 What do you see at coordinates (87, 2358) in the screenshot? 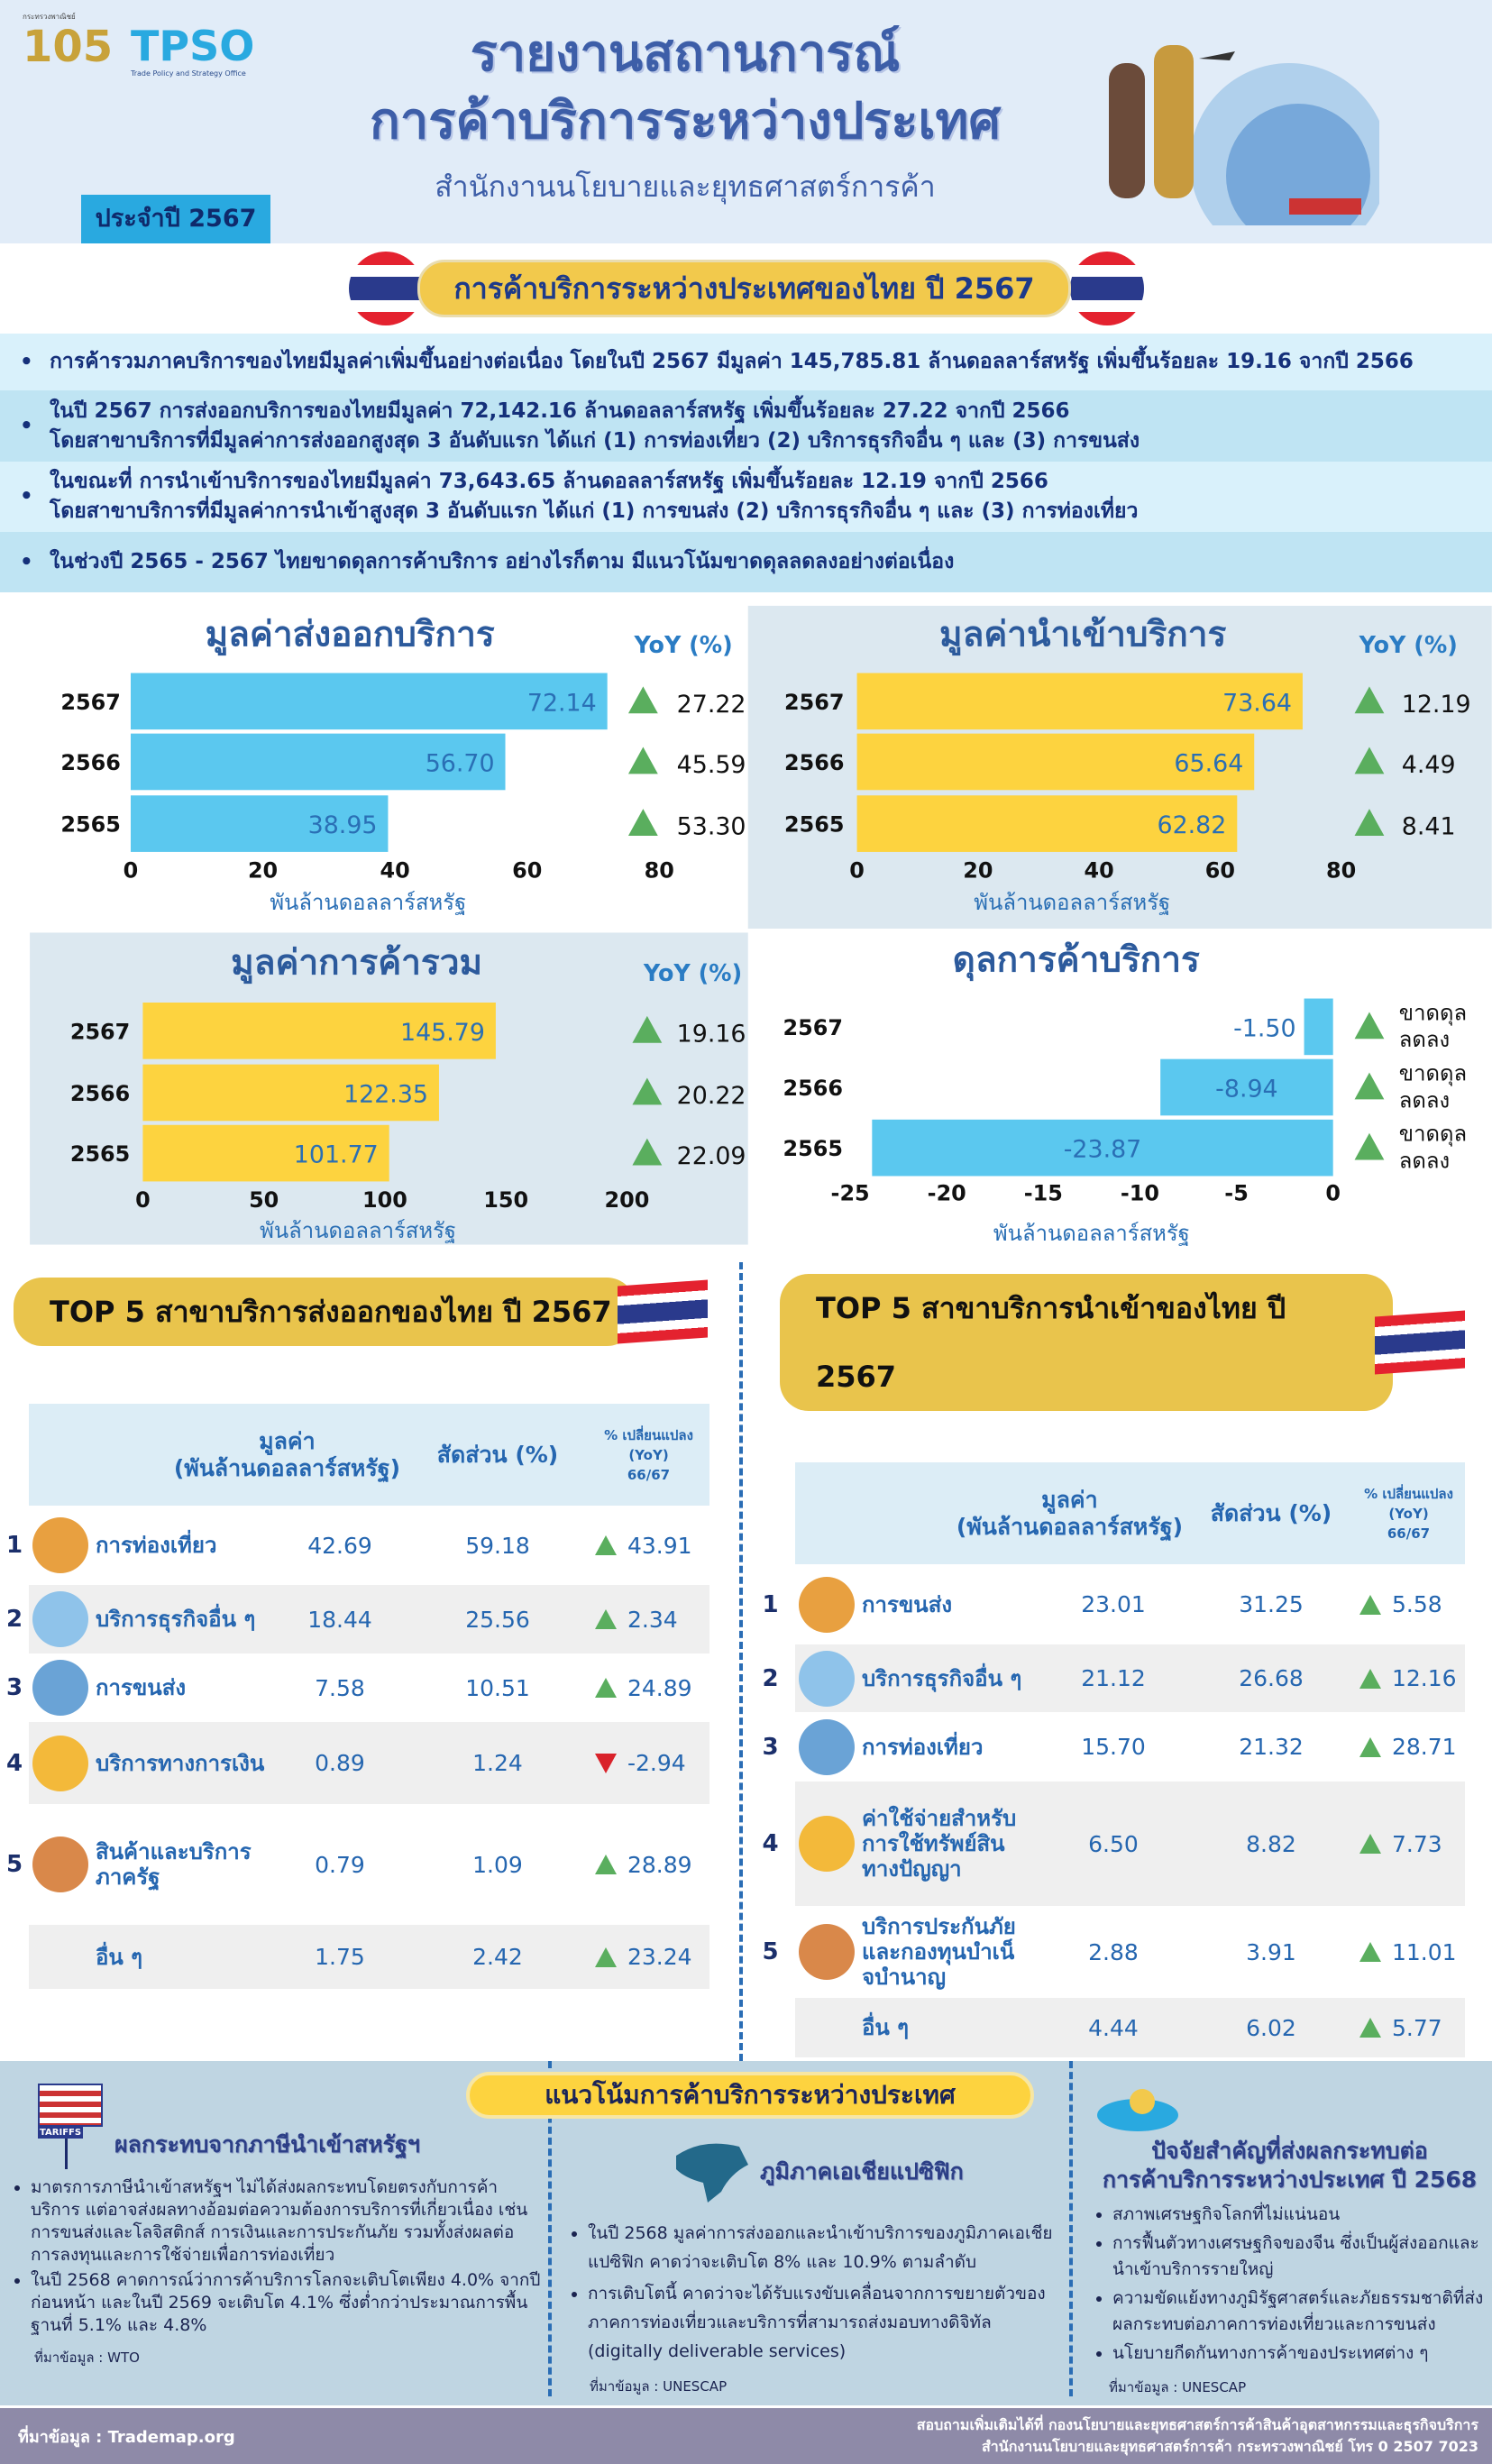
I see `source-note: ที่มาข้อมูล : WTO` at bounding box center [87, 2358].